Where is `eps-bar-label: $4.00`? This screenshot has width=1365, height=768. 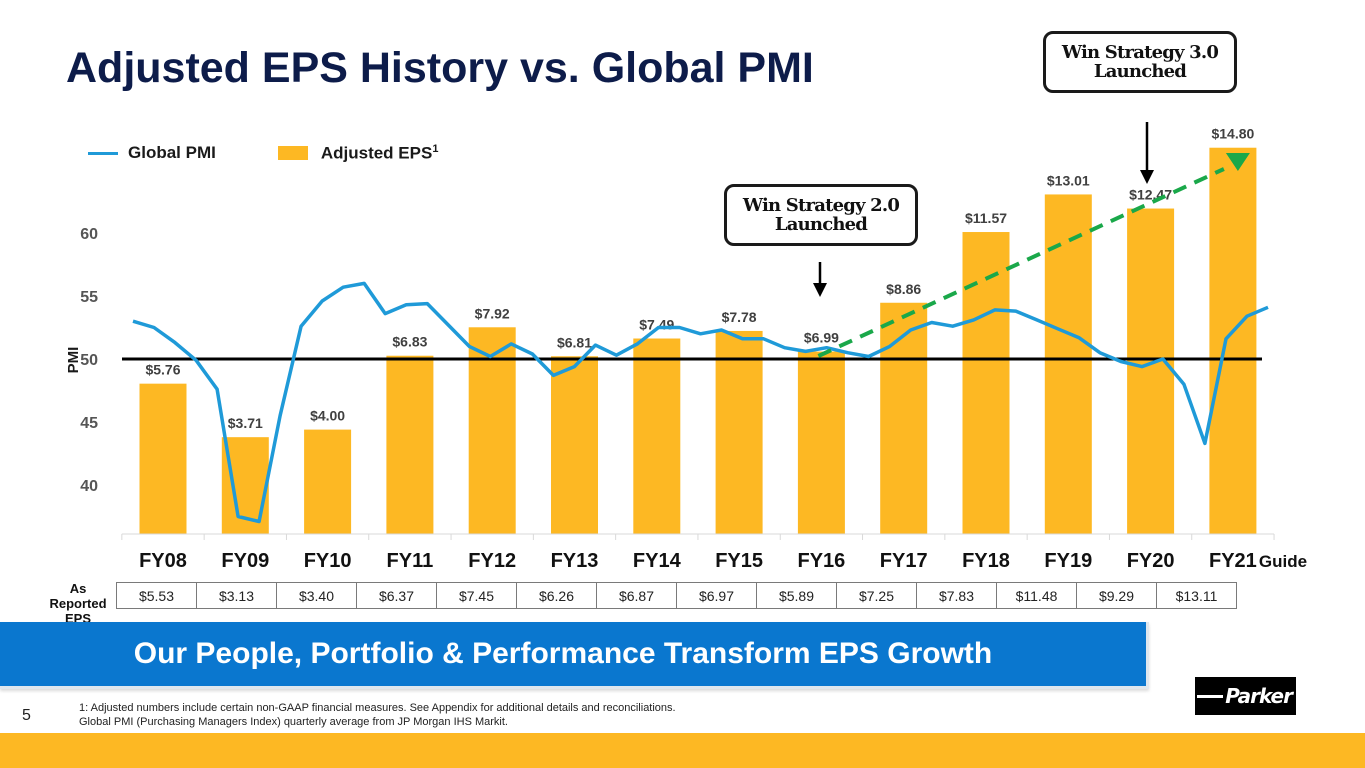
eps-bar-label: $4.00 is located at coordinates (327, 416).